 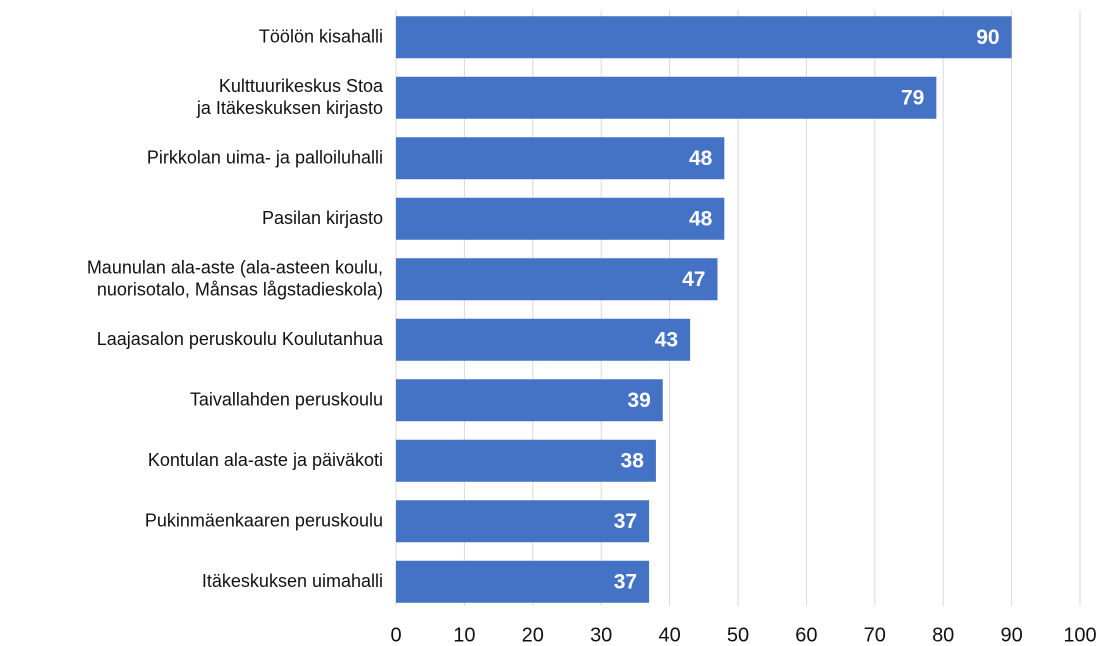 What do you see at coordinates (806, 635) in the screenshot?
I see `x-tick-label: 60` at bounding box center [806, 635].